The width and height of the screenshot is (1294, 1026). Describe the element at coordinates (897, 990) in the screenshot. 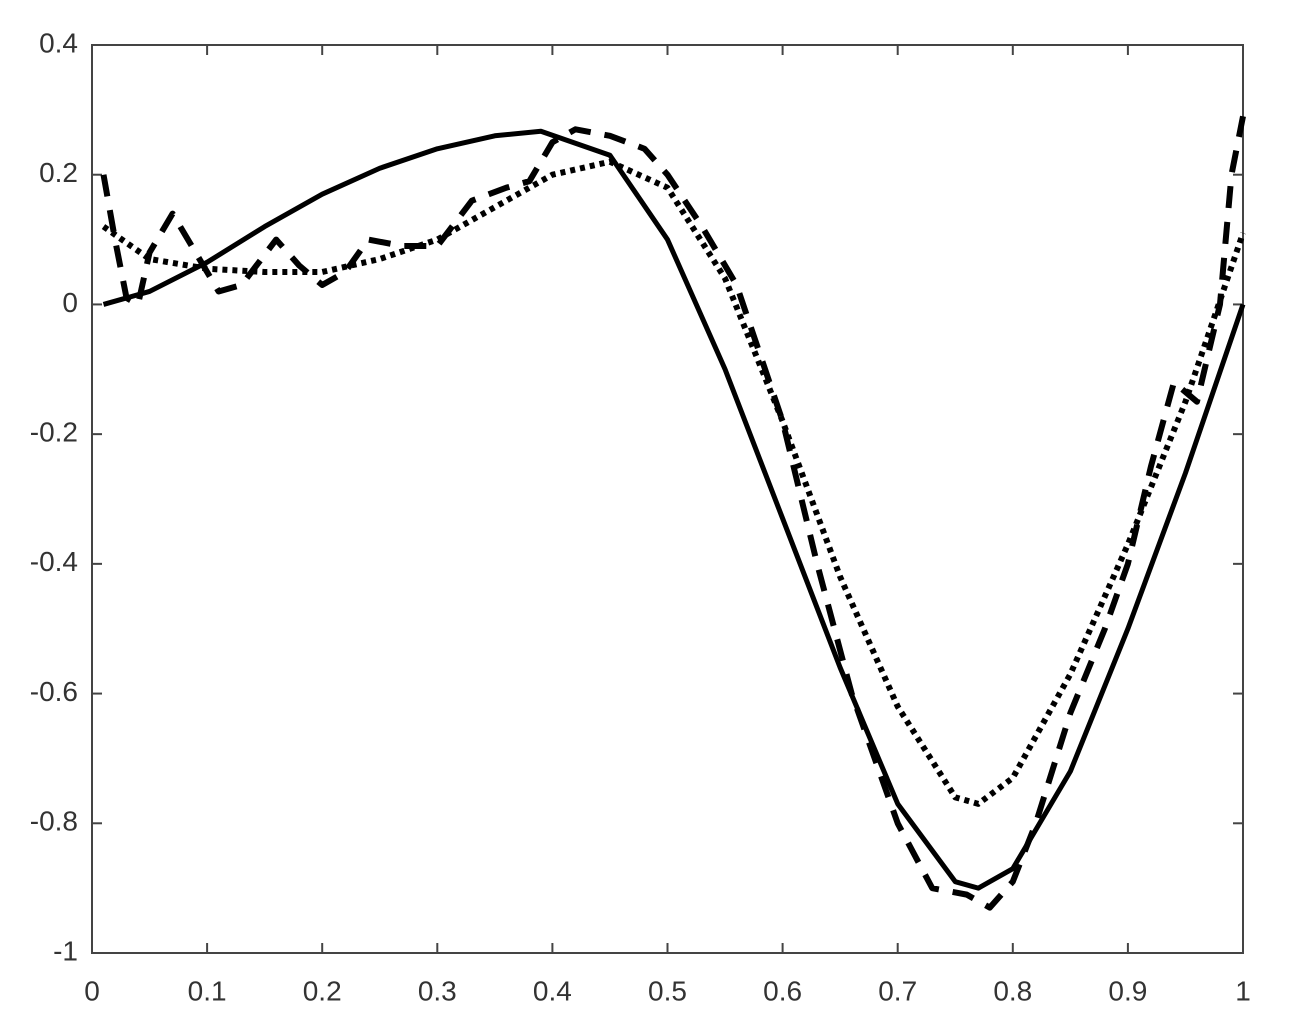

I see `x-tick-label: 0.7` at that location.